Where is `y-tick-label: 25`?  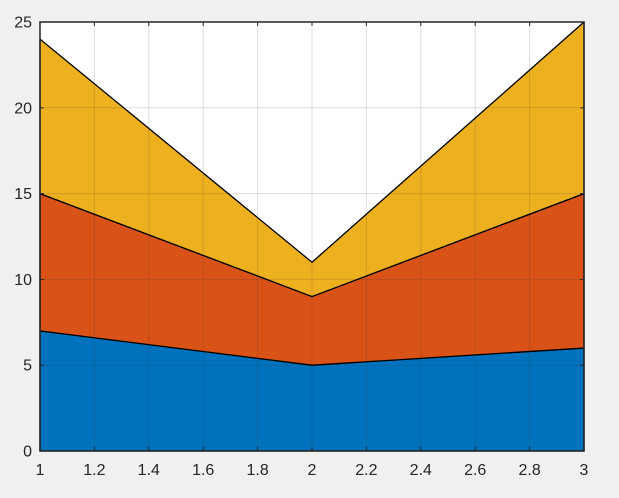
y-tick-label: 25 is located at coordinates (23, 23).